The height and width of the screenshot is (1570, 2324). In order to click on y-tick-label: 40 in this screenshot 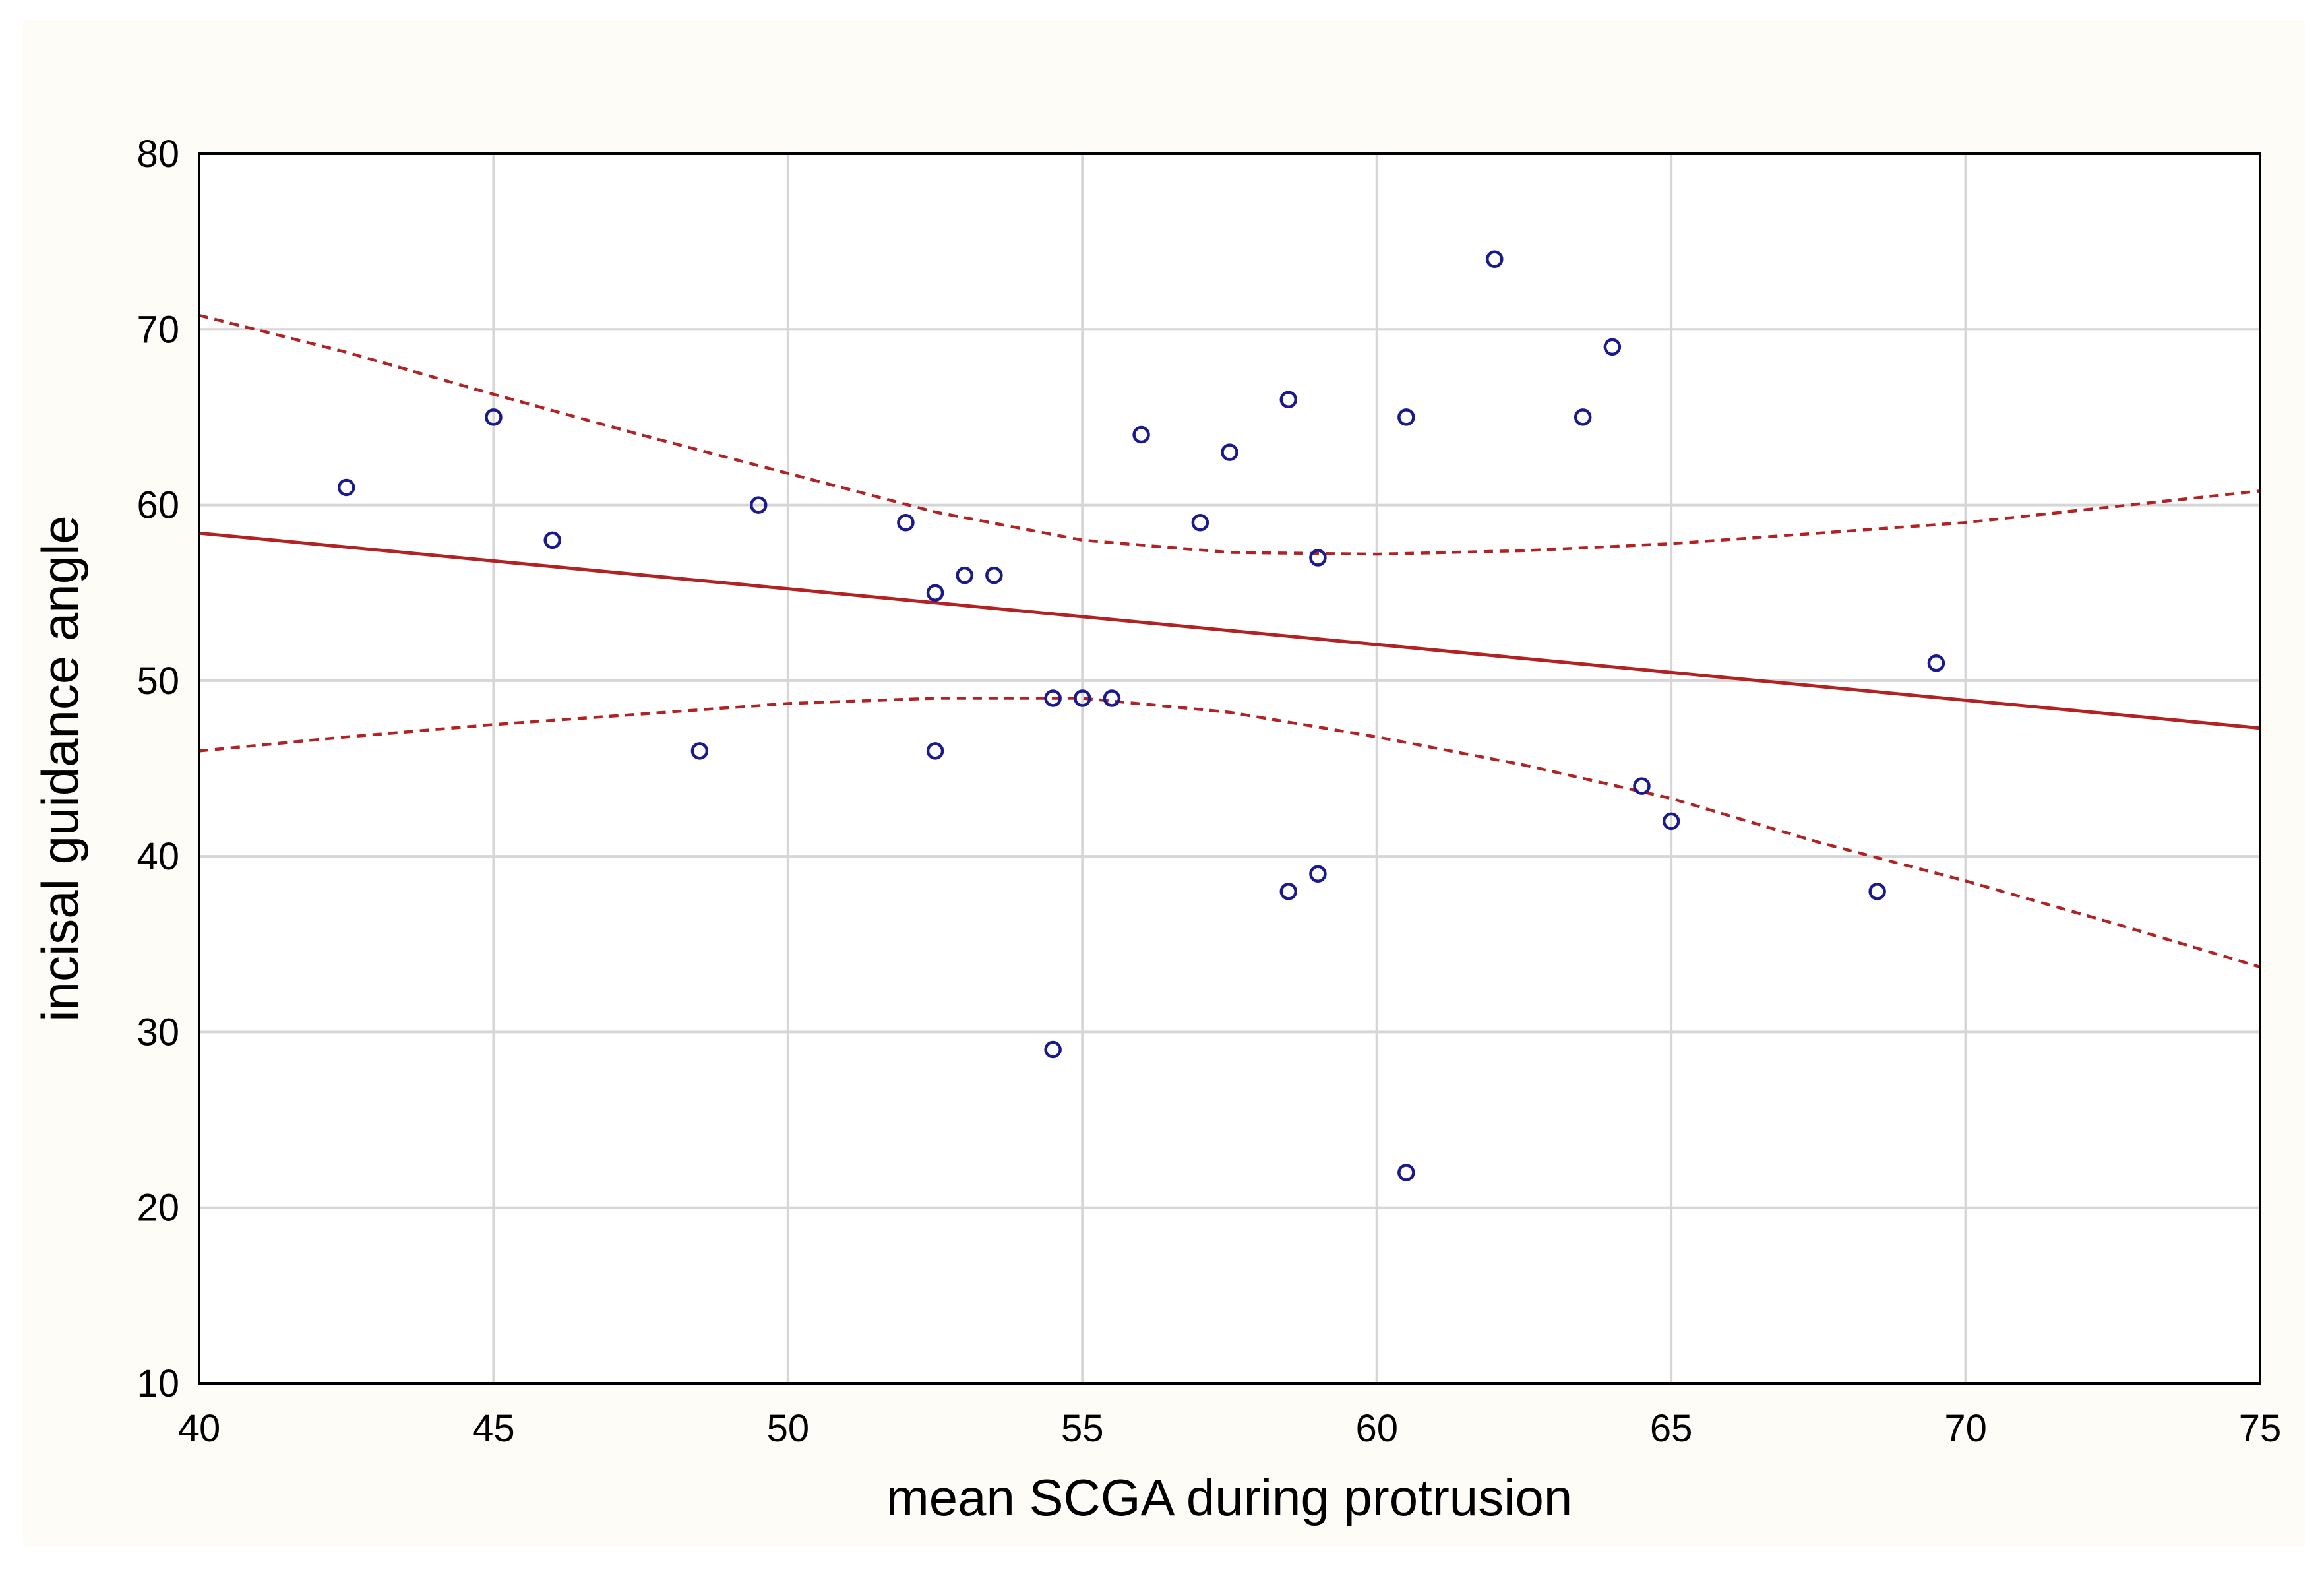, I will do `click(158, 856)`.